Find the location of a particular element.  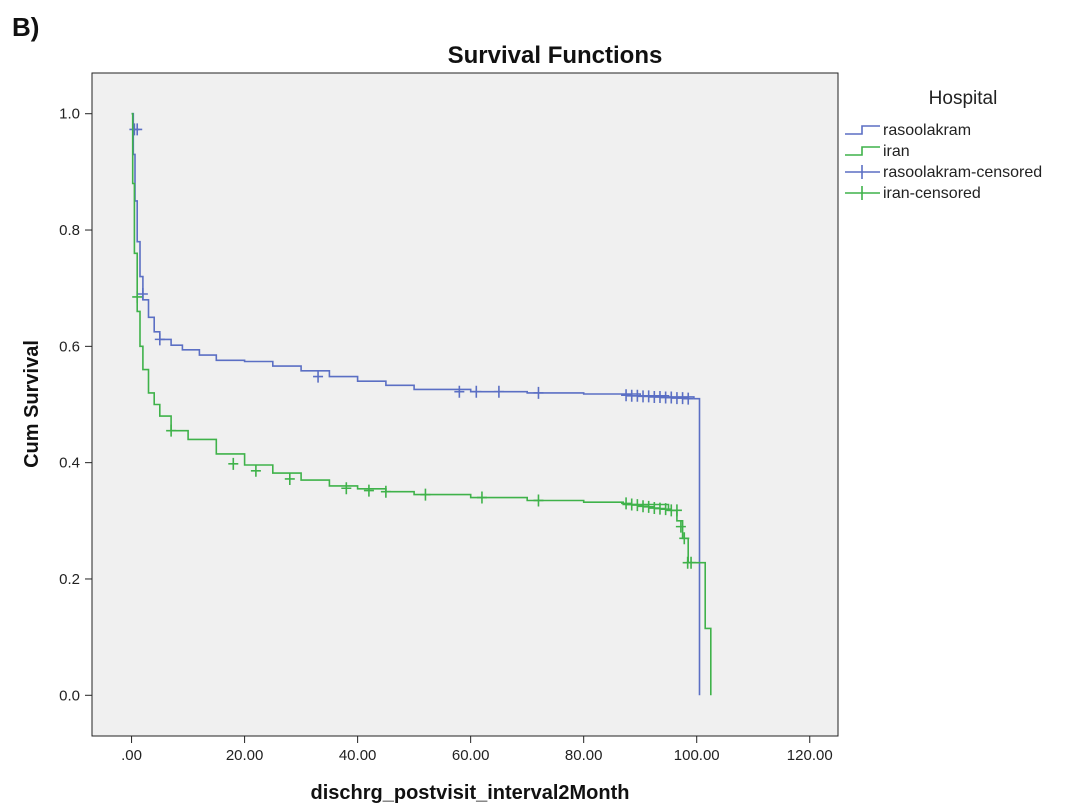

legend-item-label: rasoolakram-censored is located at coordinates (962, 172).